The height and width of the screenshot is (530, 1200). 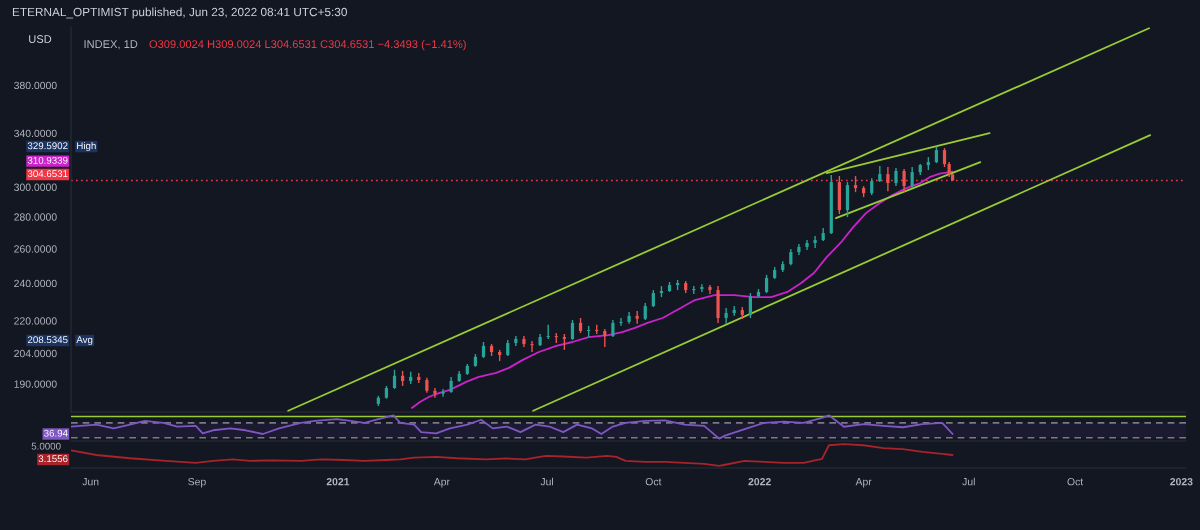 What do you see at coordinates (53, 459) in the screenshot?
I see `text: 3.1556` at bounding box center [53, 459].